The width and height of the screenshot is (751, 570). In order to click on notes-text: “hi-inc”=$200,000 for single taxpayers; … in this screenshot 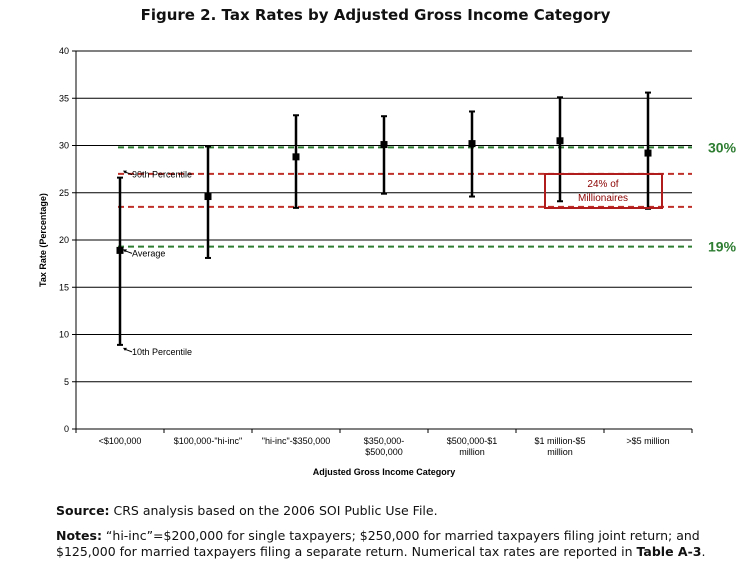, I will do `click(378, 543)`.